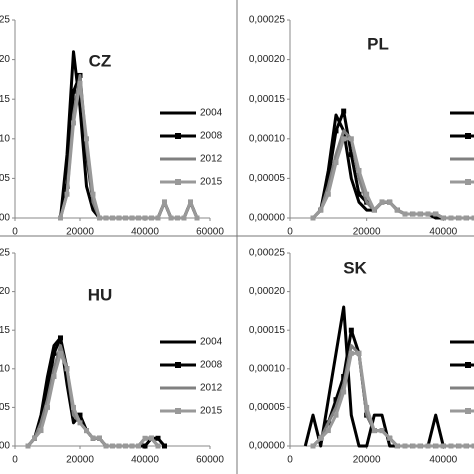 The image size is (474, 474). I want to click on panel-title: SK, so click(355, 267).